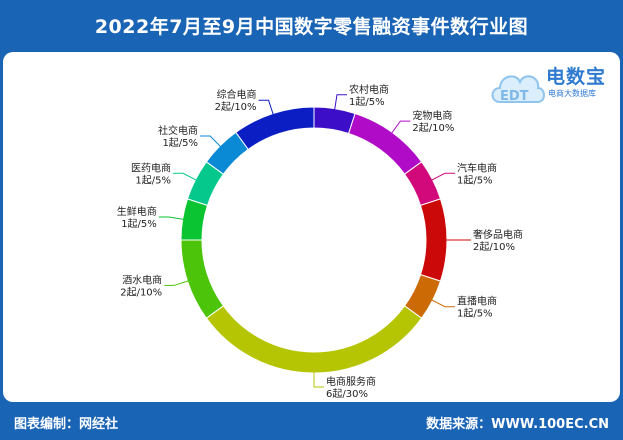 The width and height of the screenshot is (623, 440). I want to click on slice-name-label: 农村电商, so click(369, 89).